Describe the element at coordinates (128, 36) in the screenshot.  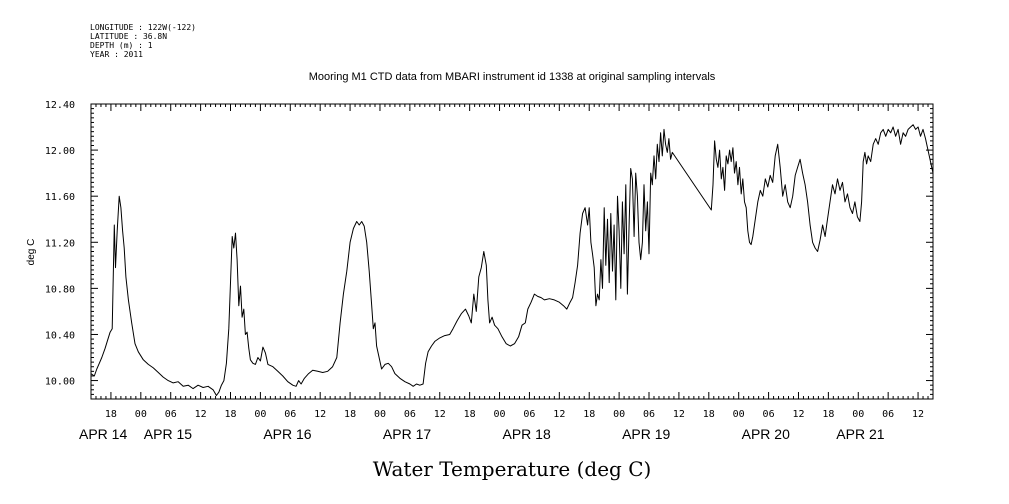
I see `latitude-label: LATITUDE : 36.8N` at that location.